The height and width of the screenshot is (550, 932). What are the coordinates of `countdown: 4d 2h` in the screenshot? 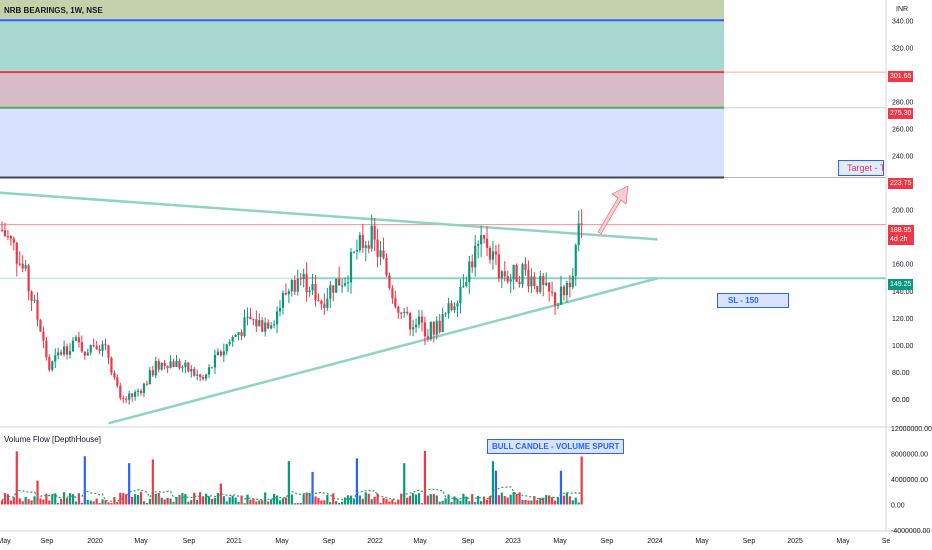 It's located at (899, 239).